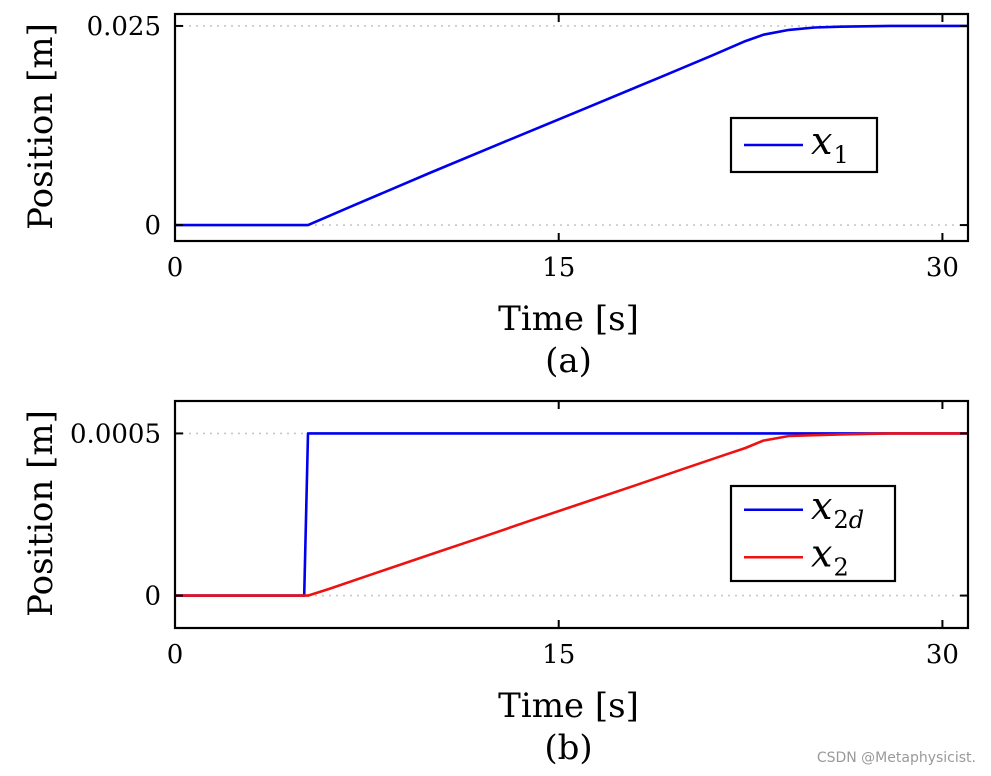 This screenshot has width=991, height=776. Describe the element at coordinates (115, 434) in the screenshot. I see `y-tick-label: 0.0005` at that location.